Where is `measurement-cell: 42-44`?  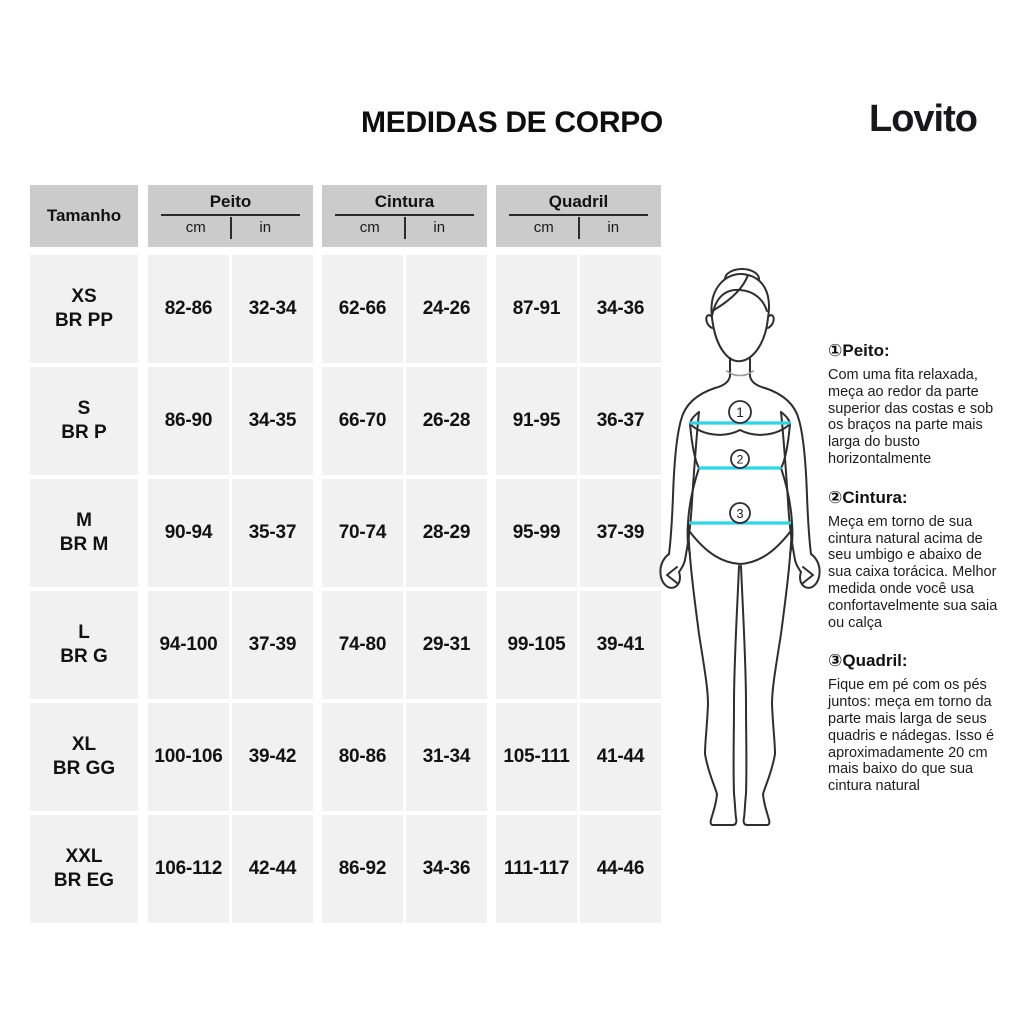
measurement-cell: 42-44 is located at coordinates (272, 869).